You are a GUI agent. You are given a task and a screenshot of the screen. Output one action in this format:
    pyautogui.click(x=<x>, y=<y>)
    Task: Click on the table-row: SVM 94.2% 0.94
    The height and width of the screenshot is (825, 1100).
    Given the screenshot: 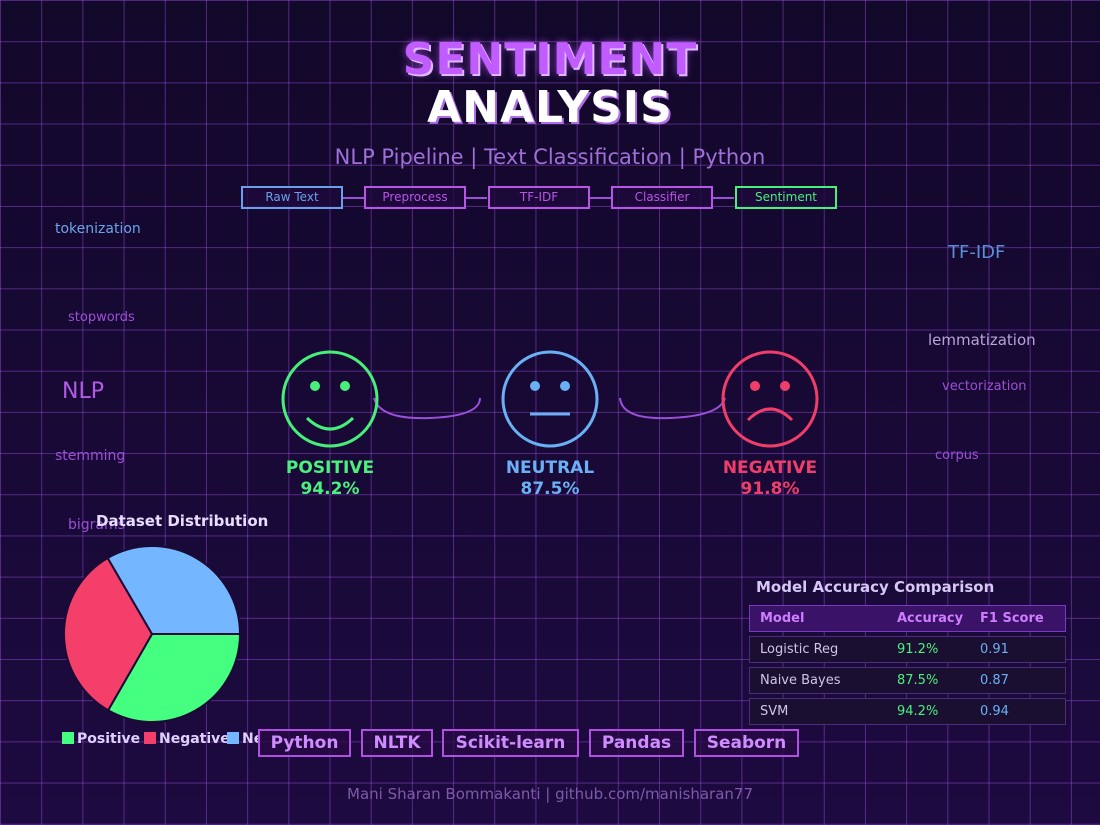 What is the action you would take?
    pyautogui.click(x=907, y=711)
    